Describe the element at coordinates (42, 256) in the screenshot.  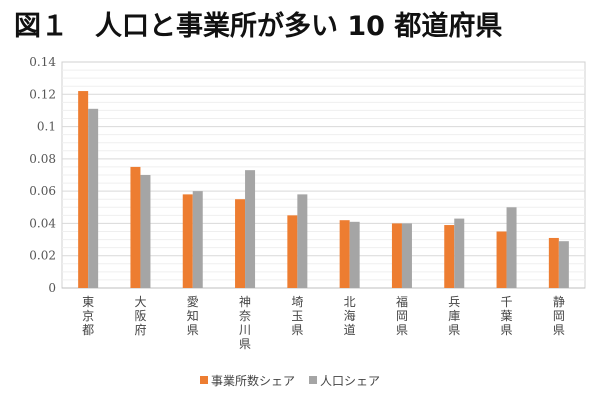
I see `y-tick-label: 0.02` at that location.